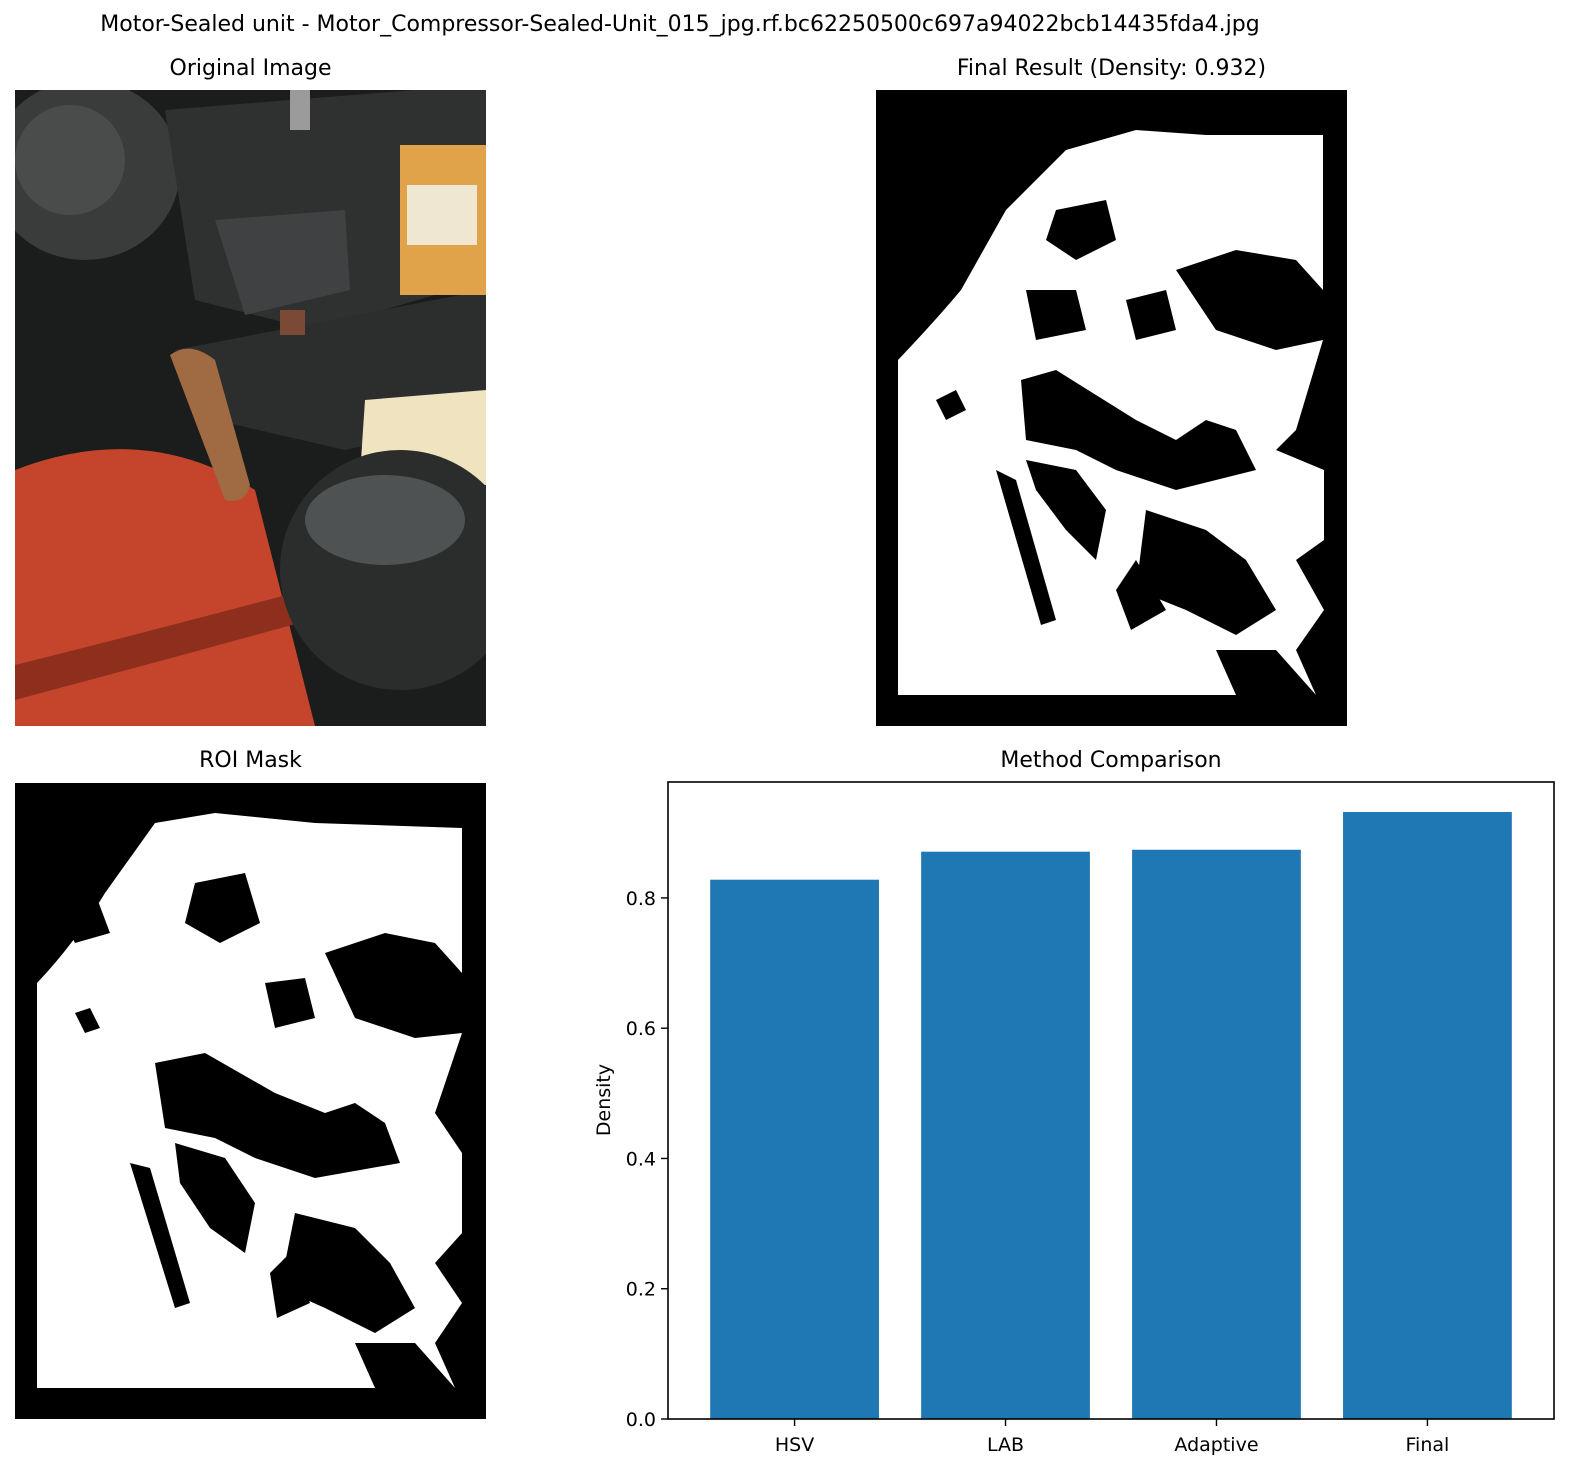 The image size is (1576, 1476). Describe the element at coordinates (641, 1029) in the screenshot. I see `y-tick-label: 0.6` at that location.